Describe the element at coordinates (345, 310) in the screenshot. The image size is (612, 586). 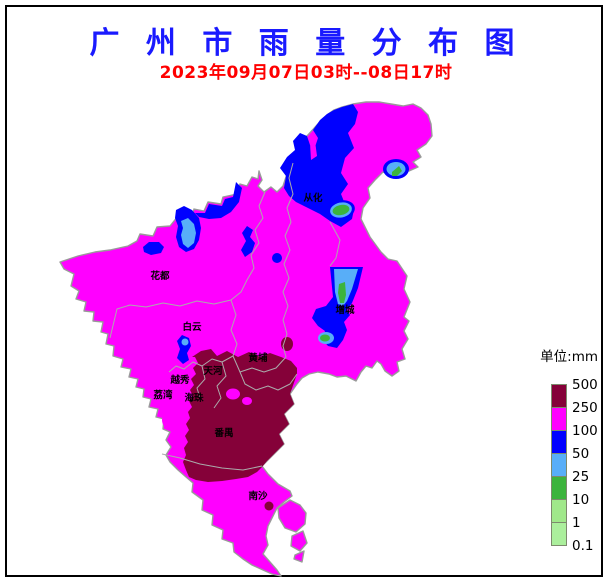
I see `district-label-增城: 增城` at that location.